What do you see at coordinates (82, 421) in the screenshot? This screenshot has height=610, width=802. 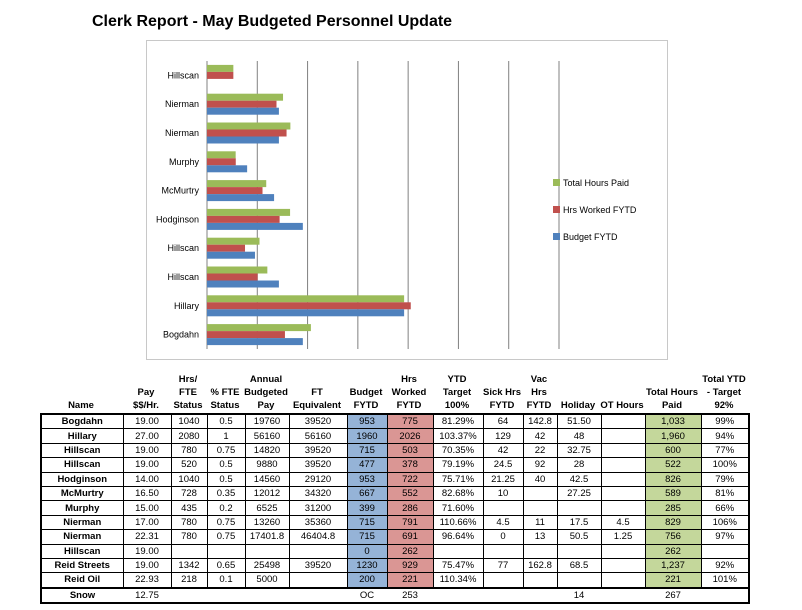 I see `table-cell: Bogdahn` at bounding box center [82, 421].